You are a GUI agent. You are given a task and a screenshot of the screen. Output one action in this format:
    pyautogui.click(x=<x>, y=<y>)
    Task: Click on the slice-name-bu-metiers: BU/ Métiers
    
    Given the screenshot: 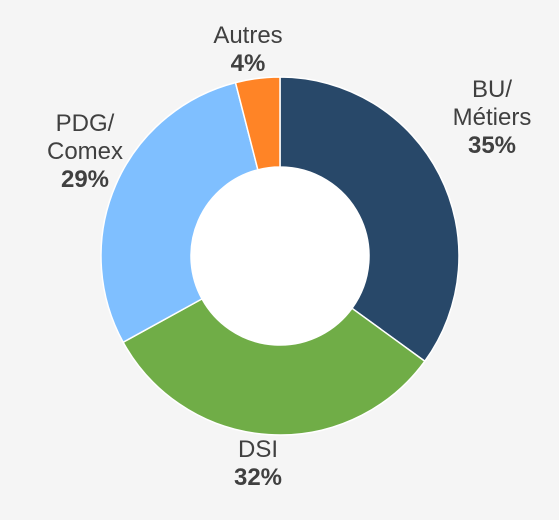 What is the action you would take?
    pyautogui.click(x=492, y=104)
    